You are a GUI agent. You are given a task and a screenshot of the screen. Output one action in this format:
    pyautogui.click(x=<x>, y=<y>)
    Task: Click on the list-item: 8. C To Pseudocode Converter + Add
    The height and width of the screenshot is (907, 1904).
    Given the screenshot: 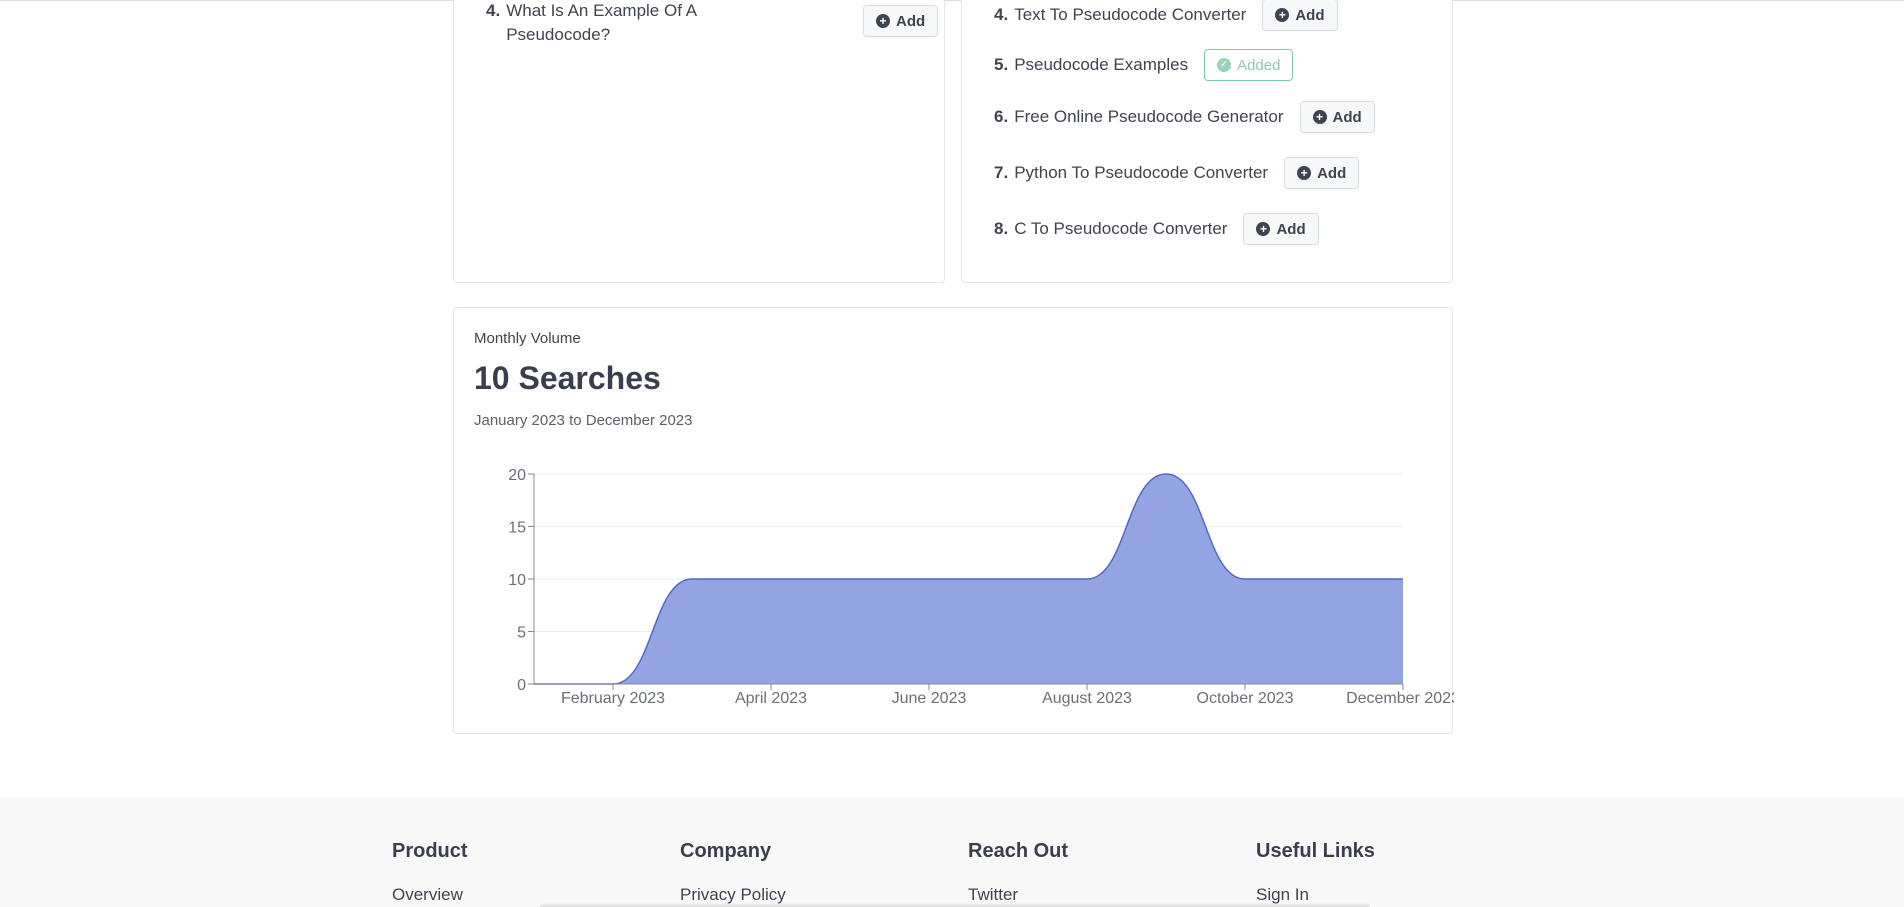 What is the action you would take?
    pyautogui.click(x=1156, y=229)
    